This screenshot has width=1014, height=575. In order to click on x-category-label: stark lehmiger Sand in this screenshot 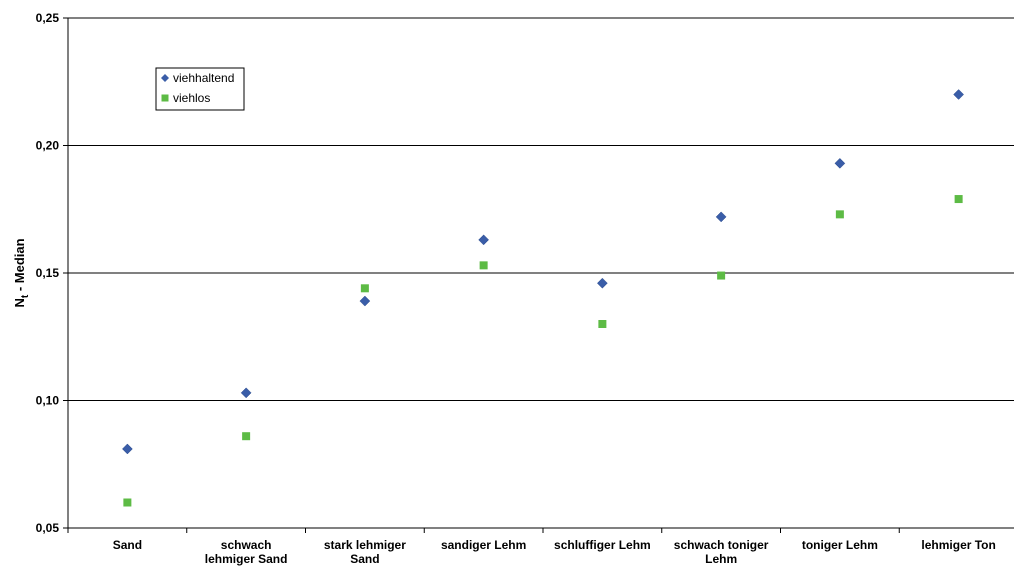, I will do `click(365, 552)`.